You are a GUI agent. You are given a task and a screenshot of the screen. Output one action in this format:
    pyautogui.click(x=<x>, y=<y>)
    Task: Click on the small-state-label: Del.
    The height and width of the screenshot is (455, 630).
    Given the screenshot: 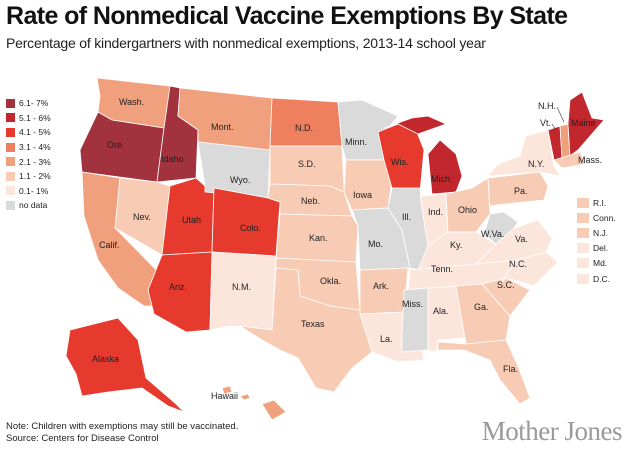 What is the action you would take?
    pyautogui.click(x=601, y=248)
    